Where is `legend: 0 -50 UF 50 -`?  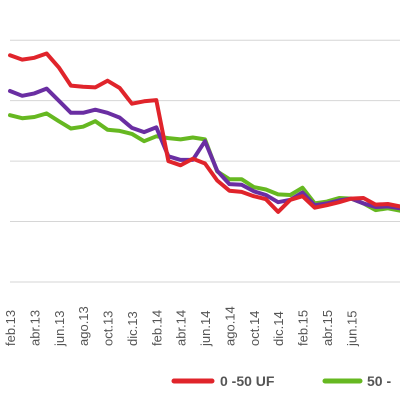 legend: 0 -50 UF 50 - is located at coordinates (281, 381).